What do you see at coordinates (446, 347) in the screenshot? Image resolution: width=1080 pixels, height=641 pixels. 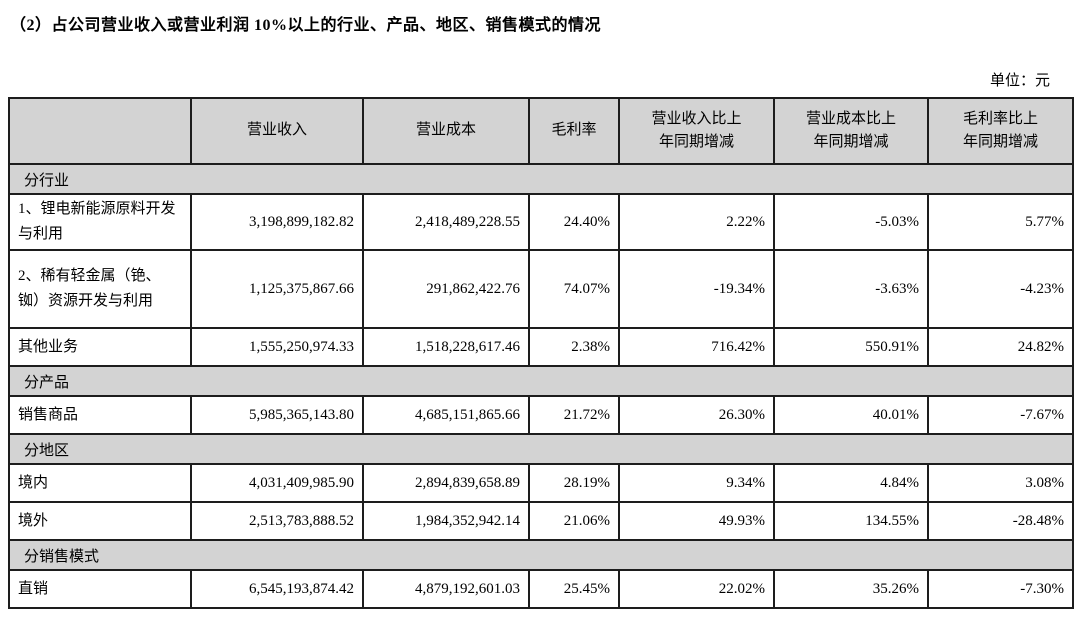 I see `cell-cost: 1,518,228,617.46` at bounding box center [446, 347].